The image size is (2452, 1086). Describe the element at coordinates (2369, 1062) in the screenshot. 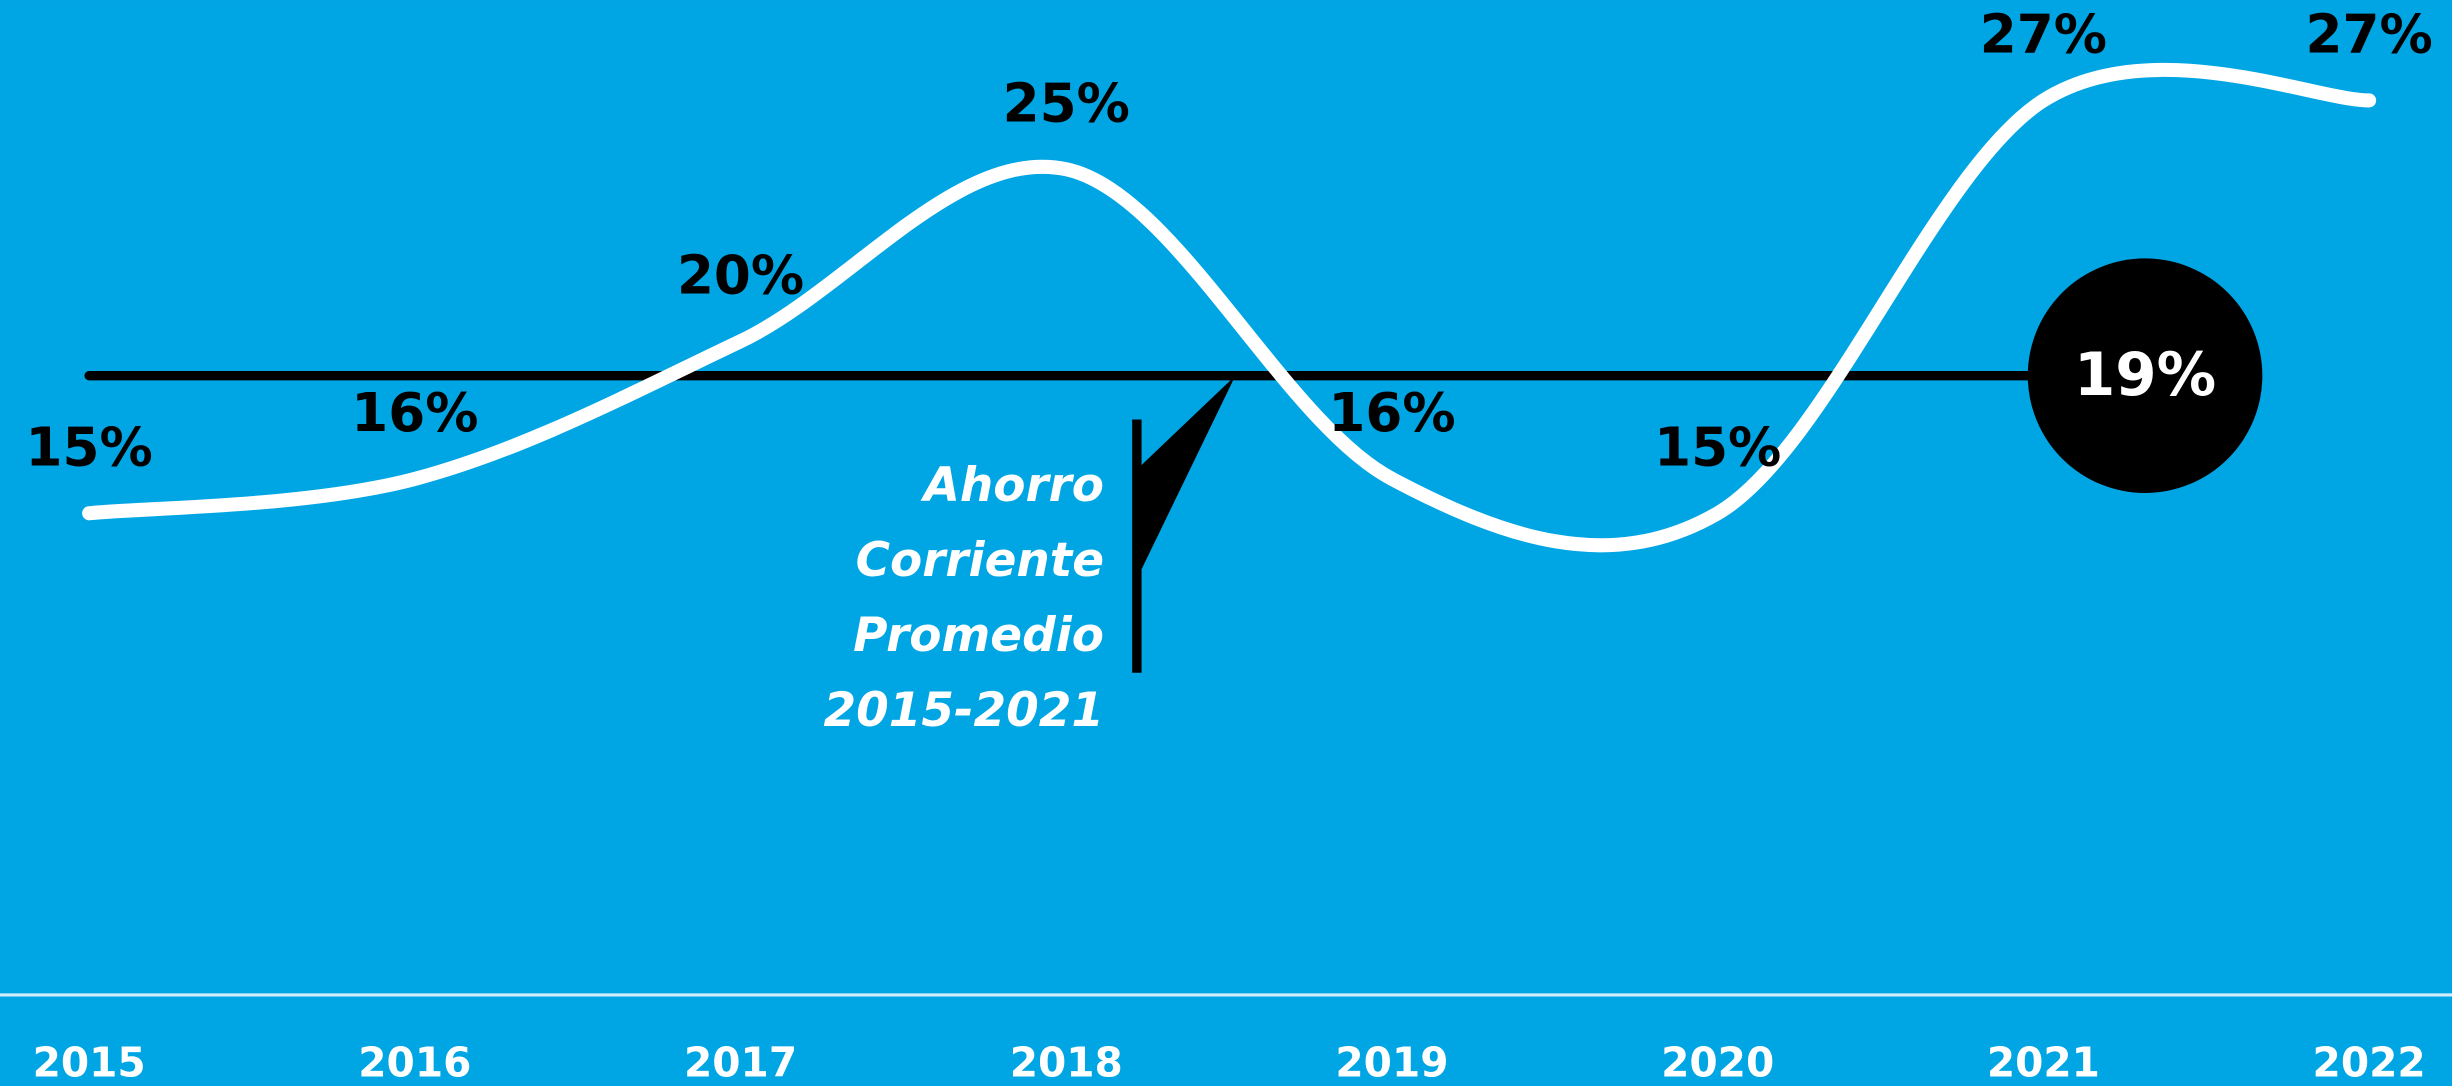

I see `x-tick-label: 2022` at that location.